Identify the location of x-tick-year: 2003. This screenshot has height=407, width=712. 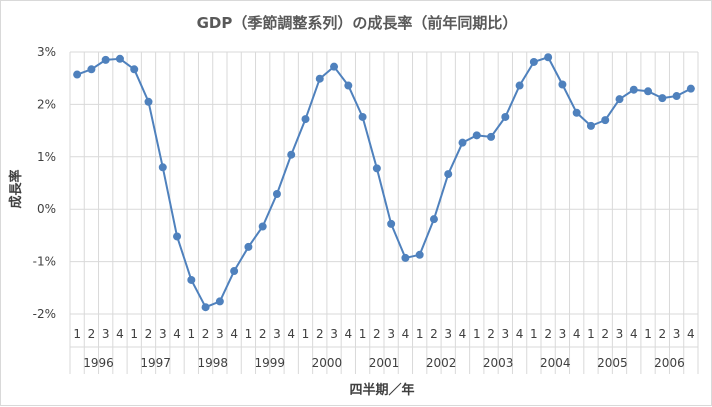
(498, 363).